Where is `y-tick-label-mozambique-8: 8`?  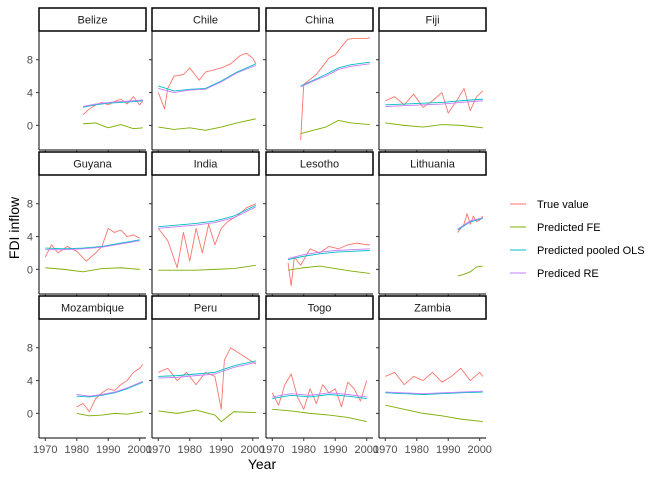 y-tick-label-mozambique-8: 8 is located at coordinates (30, 349).